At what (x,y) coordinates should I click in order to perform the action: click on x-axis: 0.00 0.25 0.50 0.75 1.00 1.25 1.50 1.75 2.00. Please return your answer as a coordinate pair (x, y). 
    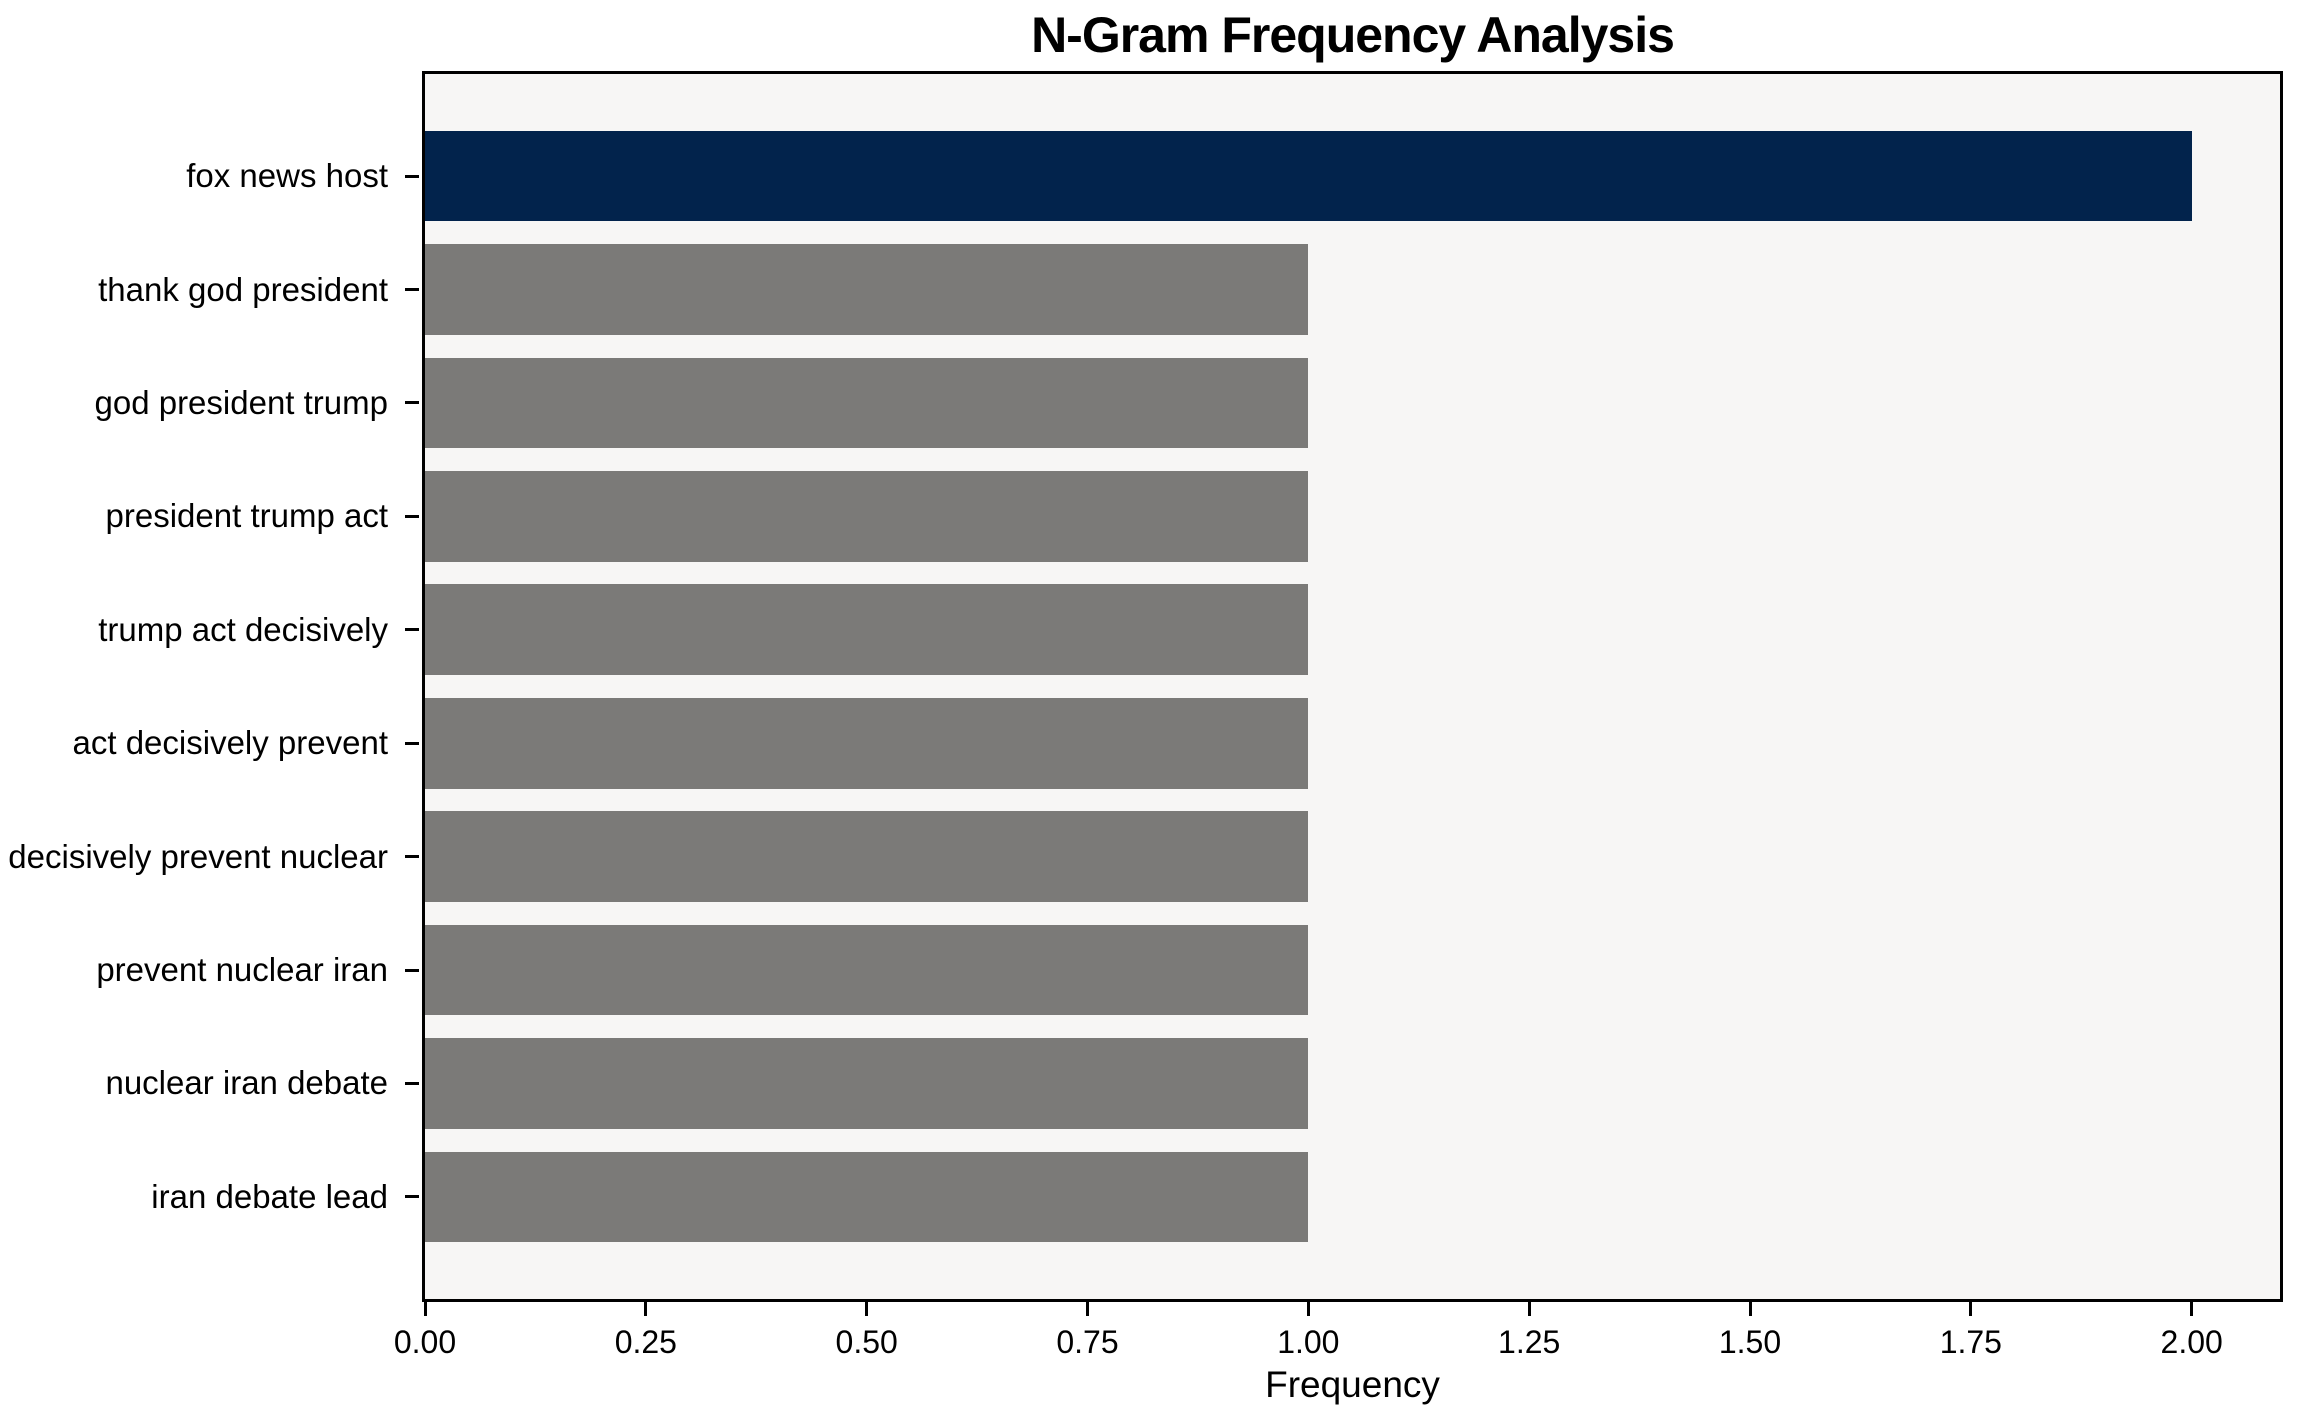
    Looking at the image, I should click on (1337, 1342).